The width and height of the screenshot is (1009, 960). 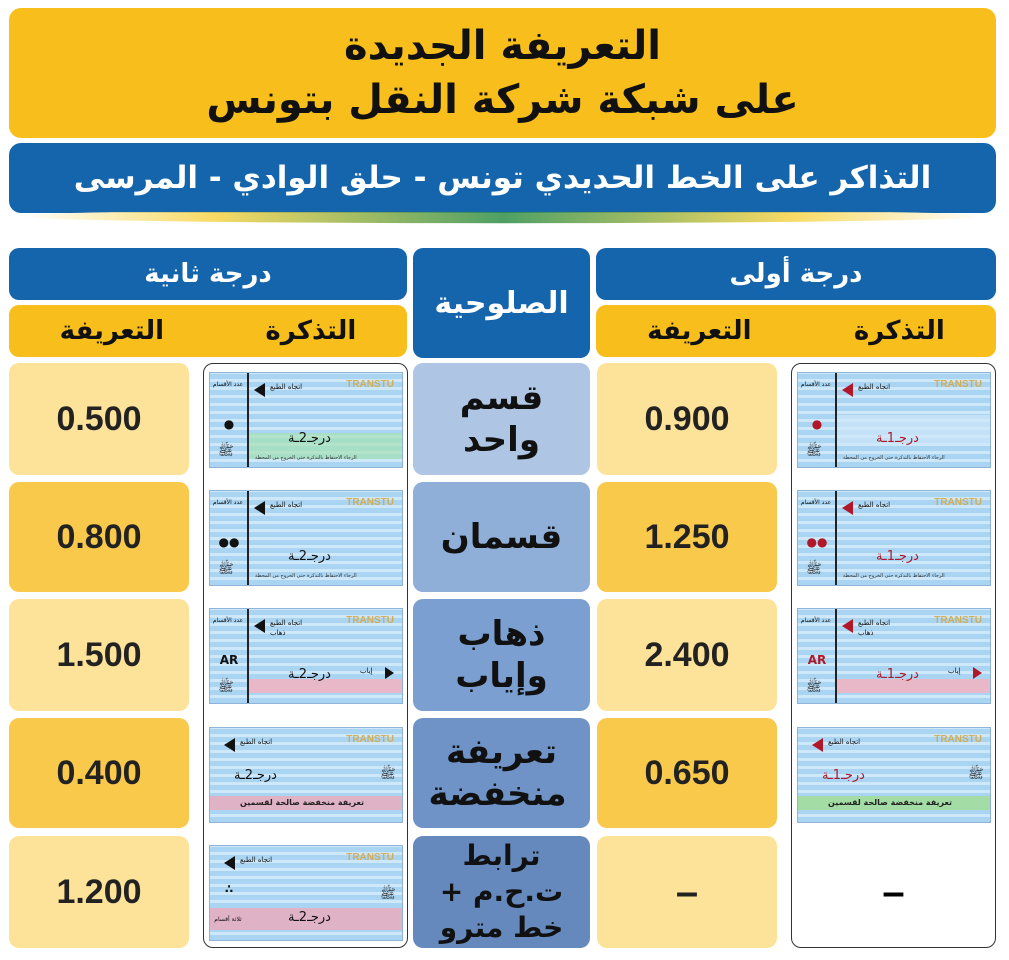 I want to click on second-price-row-3: 1.500, so click(x=99, y=655).